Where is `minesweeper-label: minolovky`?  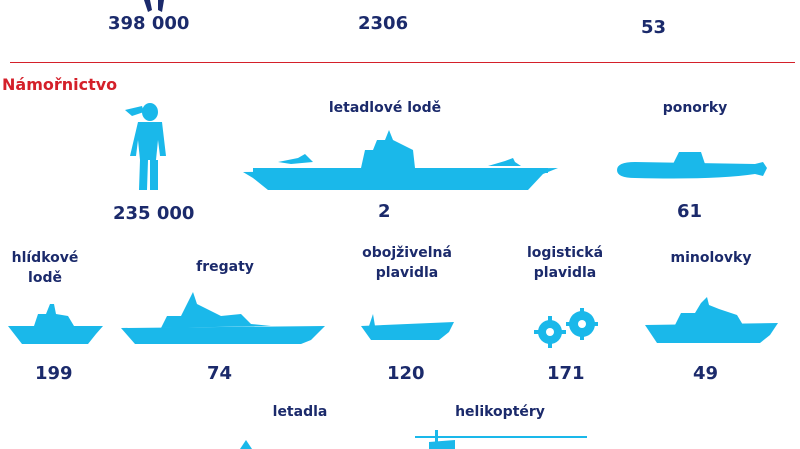 minesweeper-label: minolovky is located at coordinates (711, 258).